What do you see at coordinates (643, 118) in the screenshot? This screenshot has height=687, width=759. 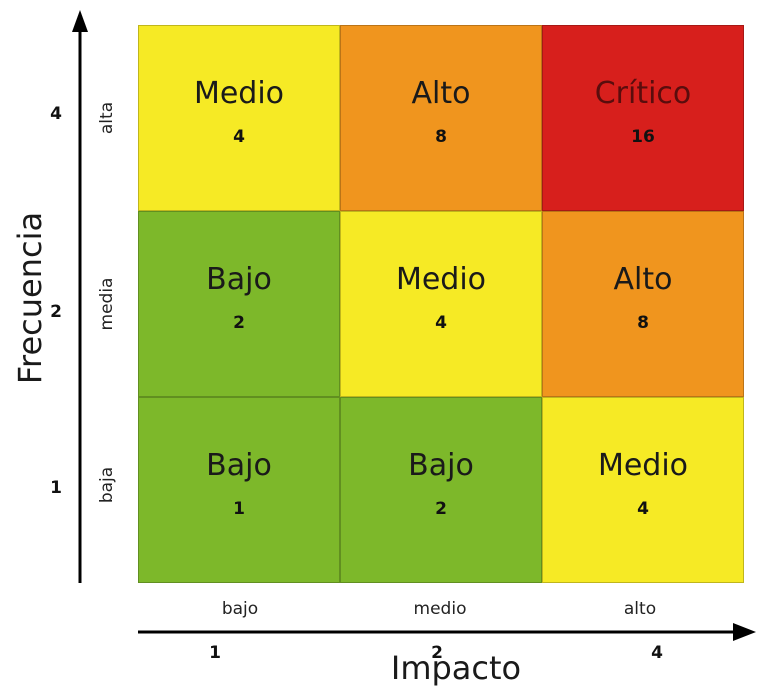 I see `matrix-cell: Crítico 16` at bounding box center [643, 118].